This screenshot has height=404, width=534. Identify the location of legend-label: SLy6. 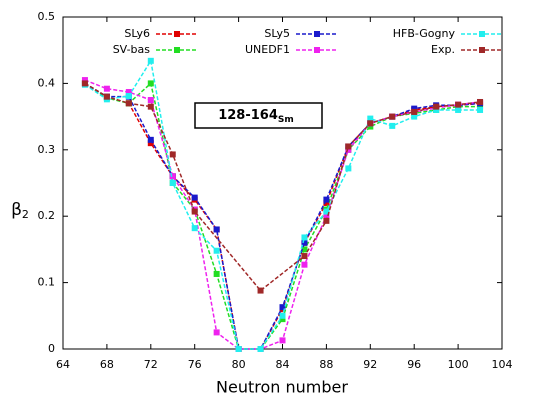
(137, 33).